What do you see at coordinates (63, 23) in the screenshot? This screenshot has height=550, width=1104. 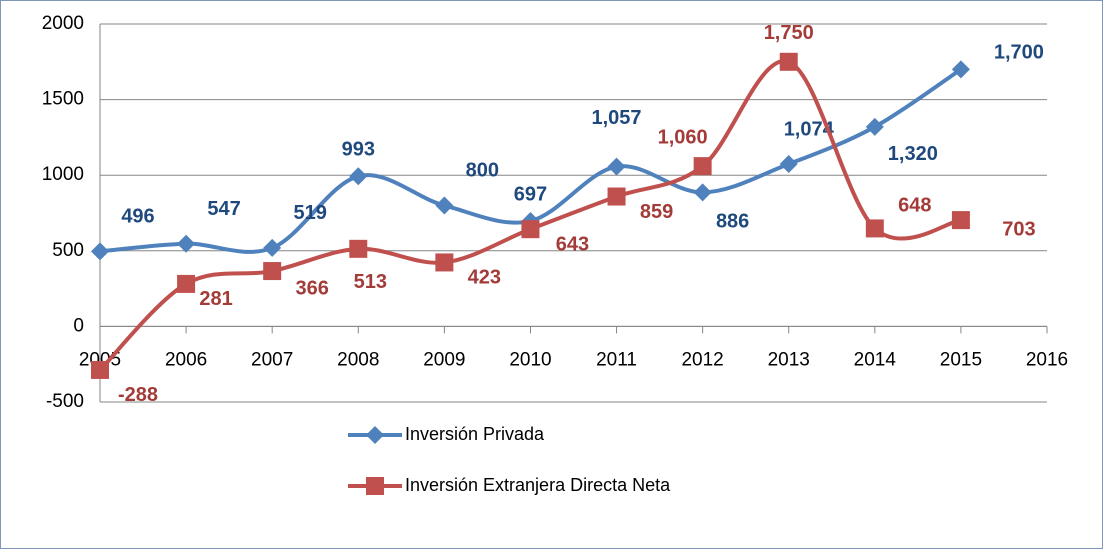 I see `y-tick-label: 2000` at bounding box center [63, 23].